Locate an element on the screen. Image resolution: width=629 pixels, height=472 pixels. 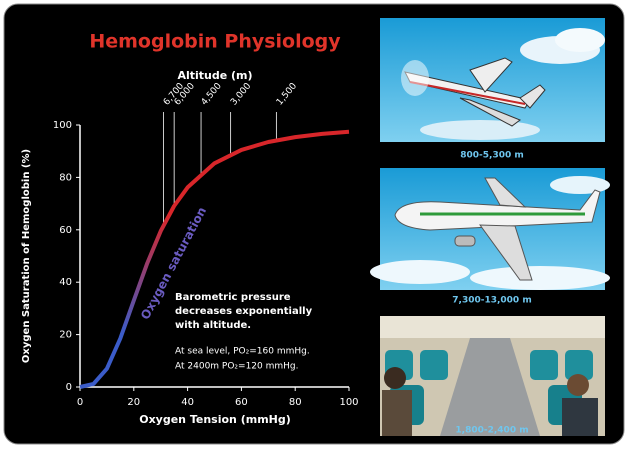
x-tick-label: 0 is located at coordinates (80, 402).